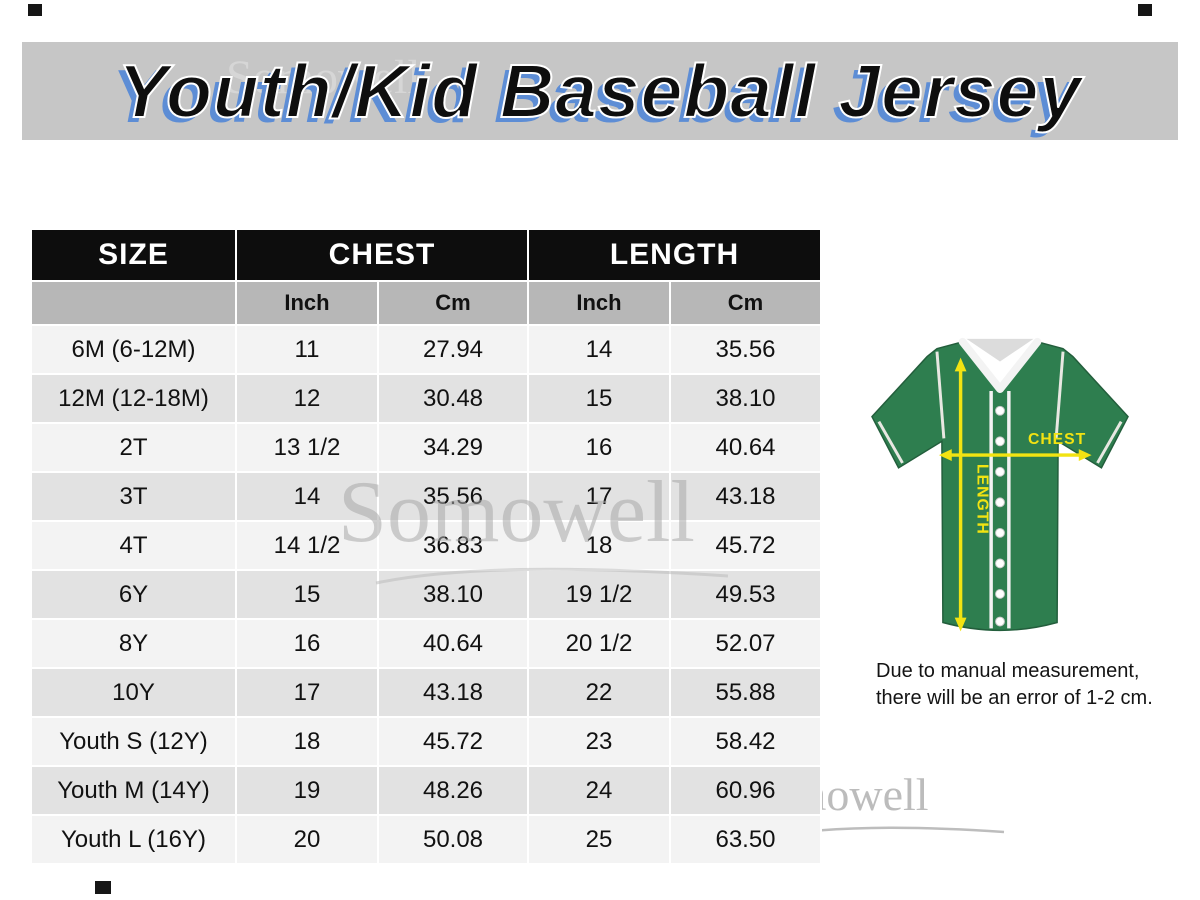 This screenshot has width=1200, height=900. I want to click on length-cm-cell: 43.18, so click(745, 496).